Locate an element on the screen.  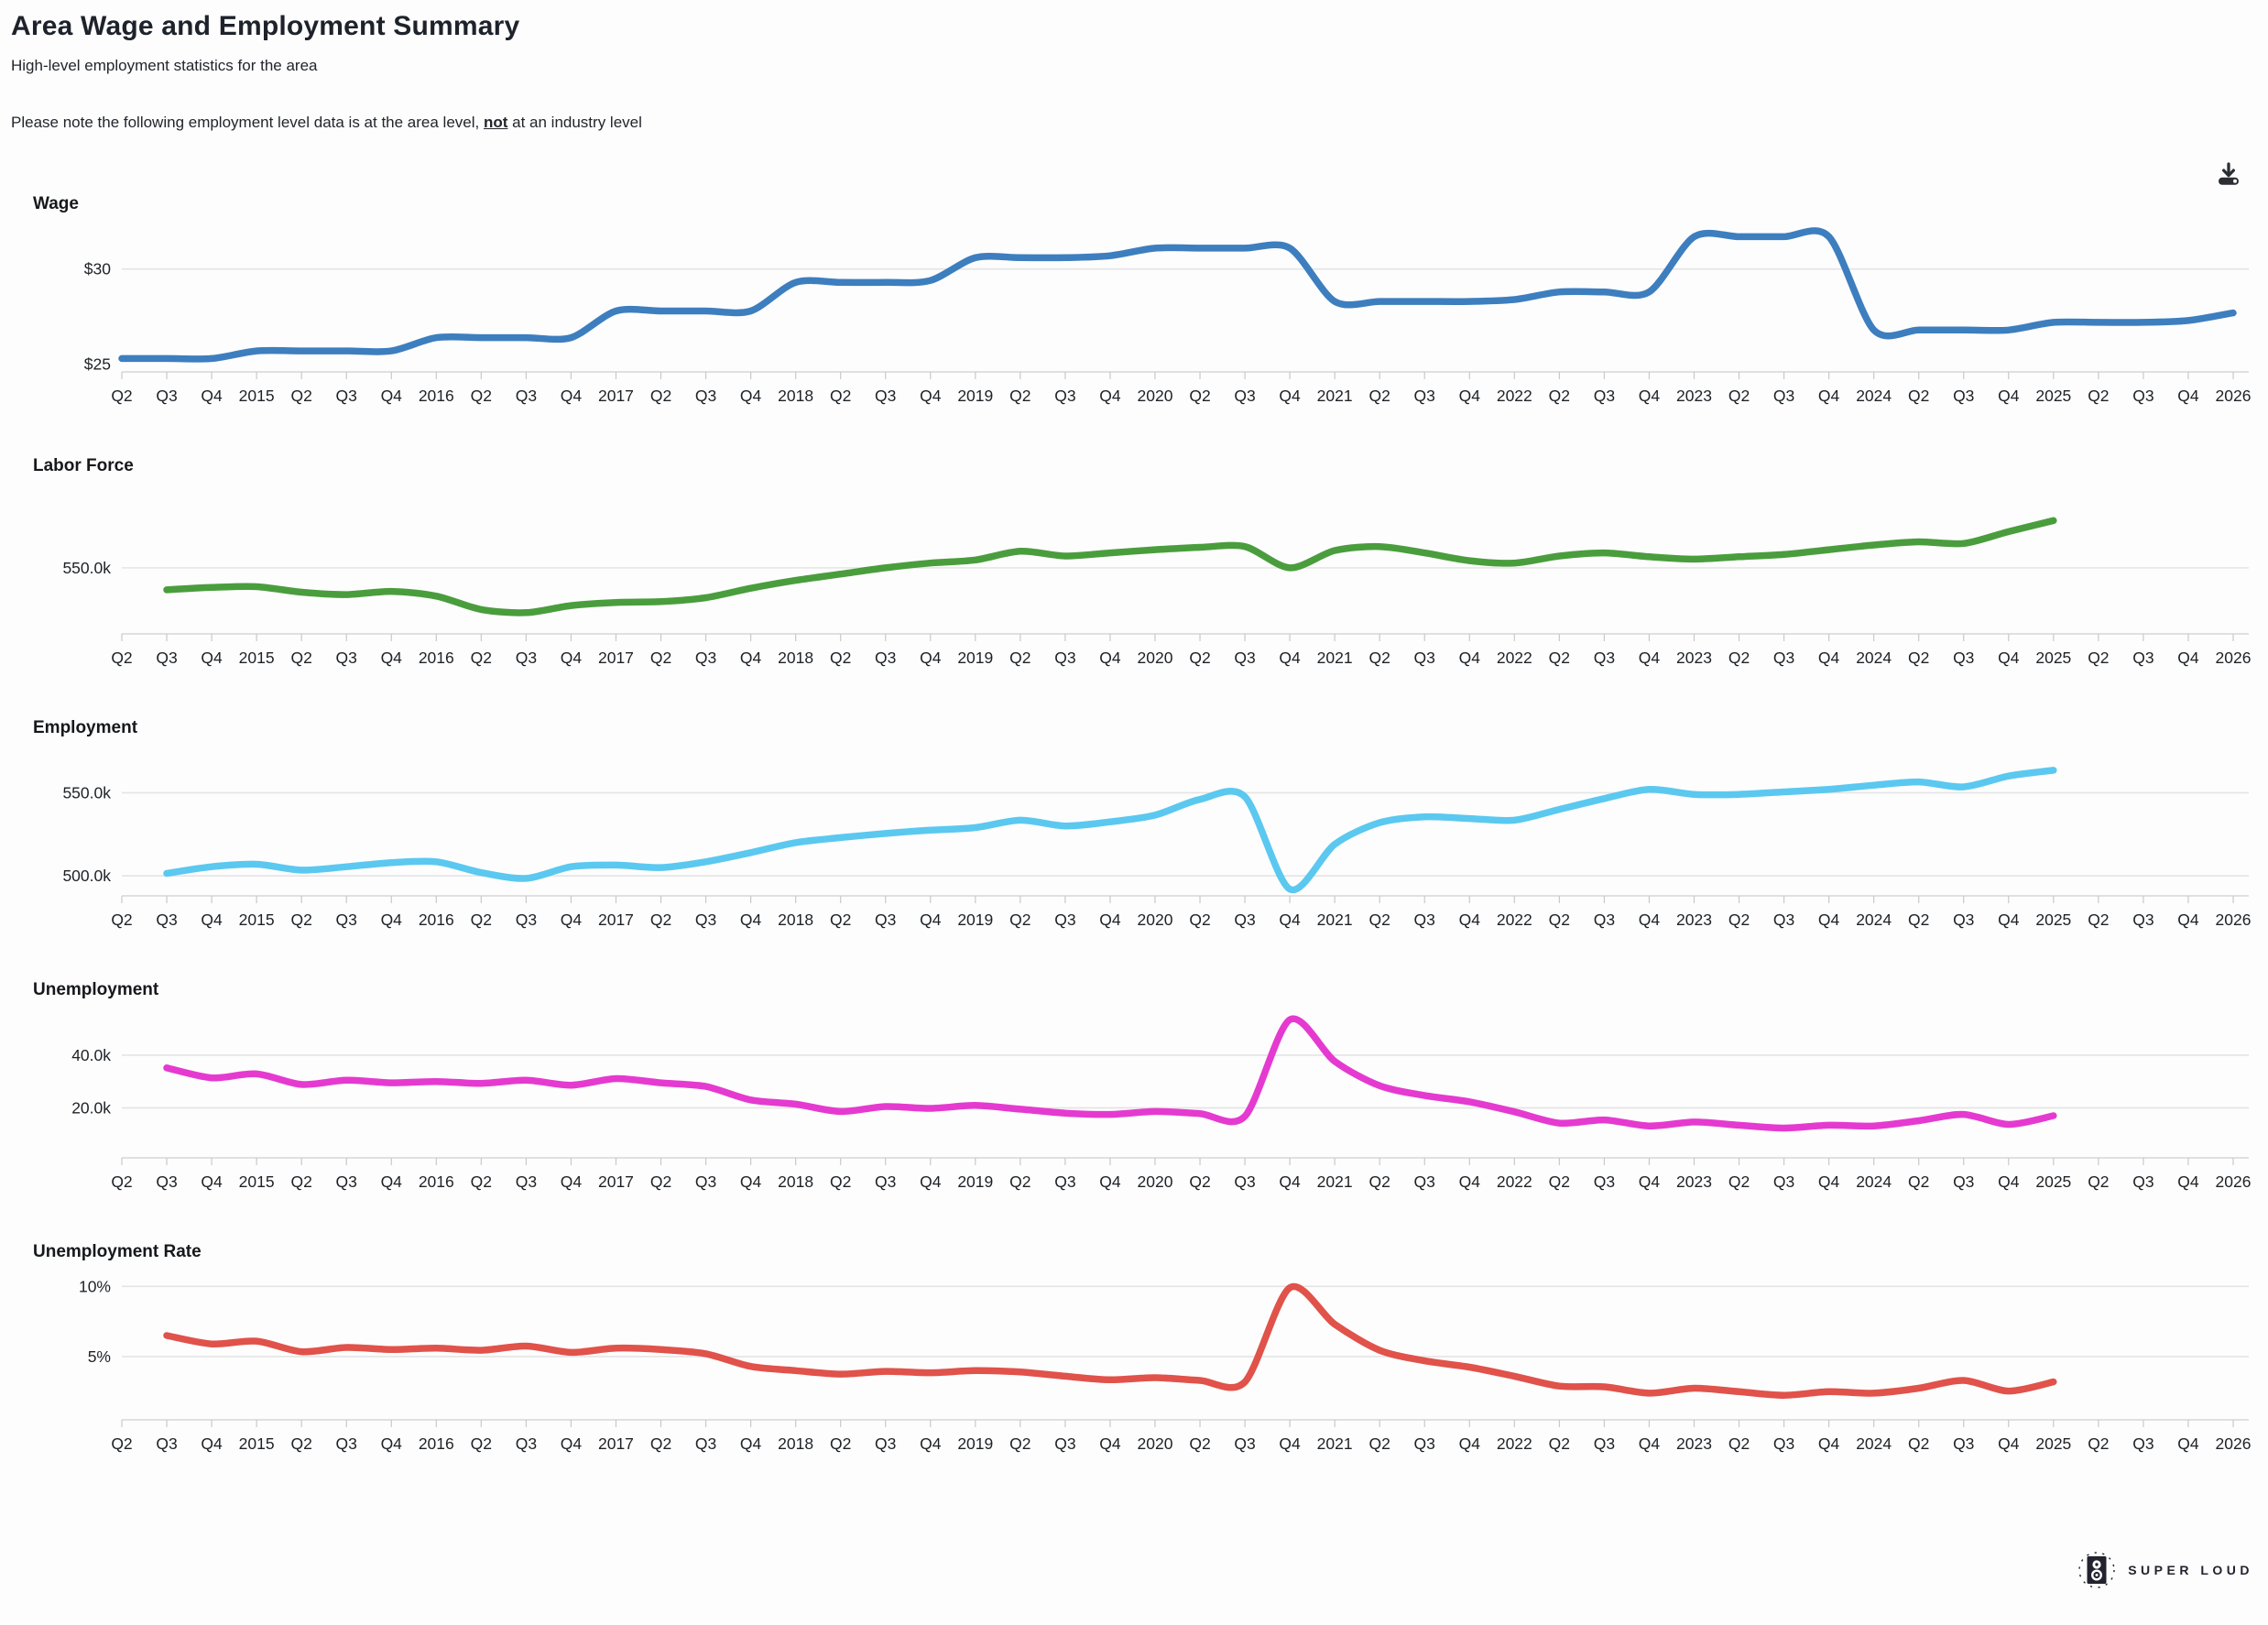
speaker-icon is located at coordinates (2096, 1570).